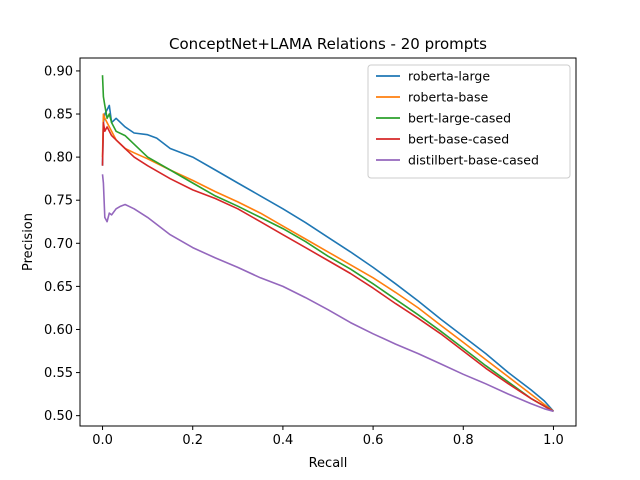  What do you see at coordinates (328, 463) in the screenshot?
I see `x-axis-label: Recall` at bounding box center [328, 463].